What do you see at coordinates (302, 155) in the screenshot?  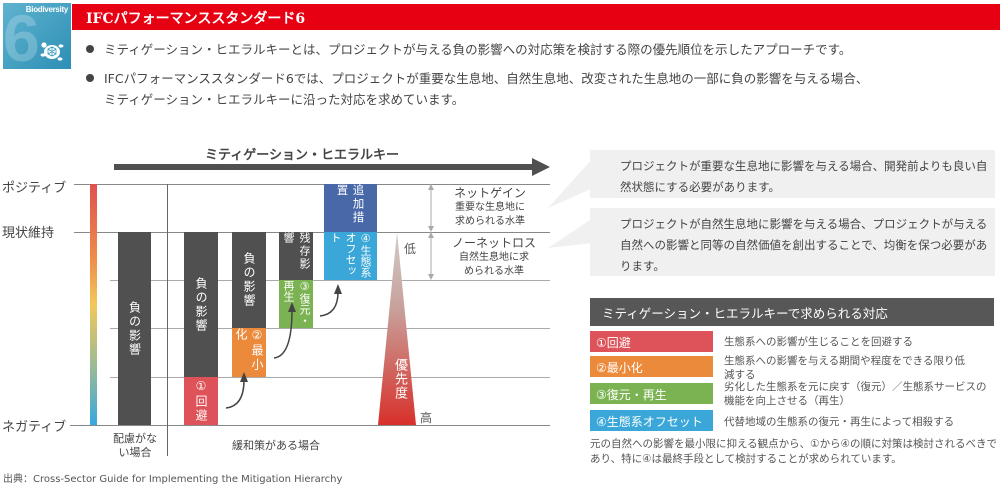 I see `hierarchy-arrow-title: ミティゲーション・ヒエラルキー` at bounding box center [302, 155].